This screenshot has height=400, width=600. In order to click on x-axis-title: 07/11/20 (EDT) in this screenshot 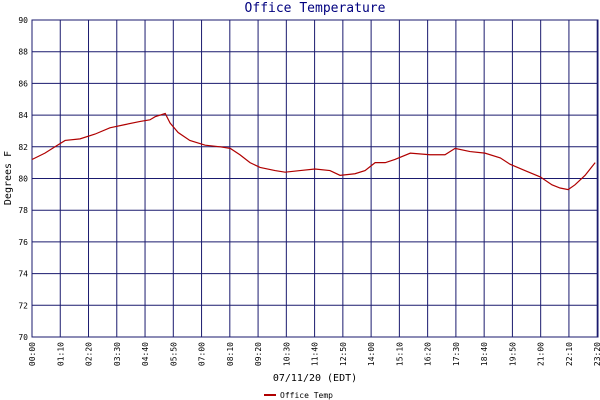, I will do `click(315, 378)`.